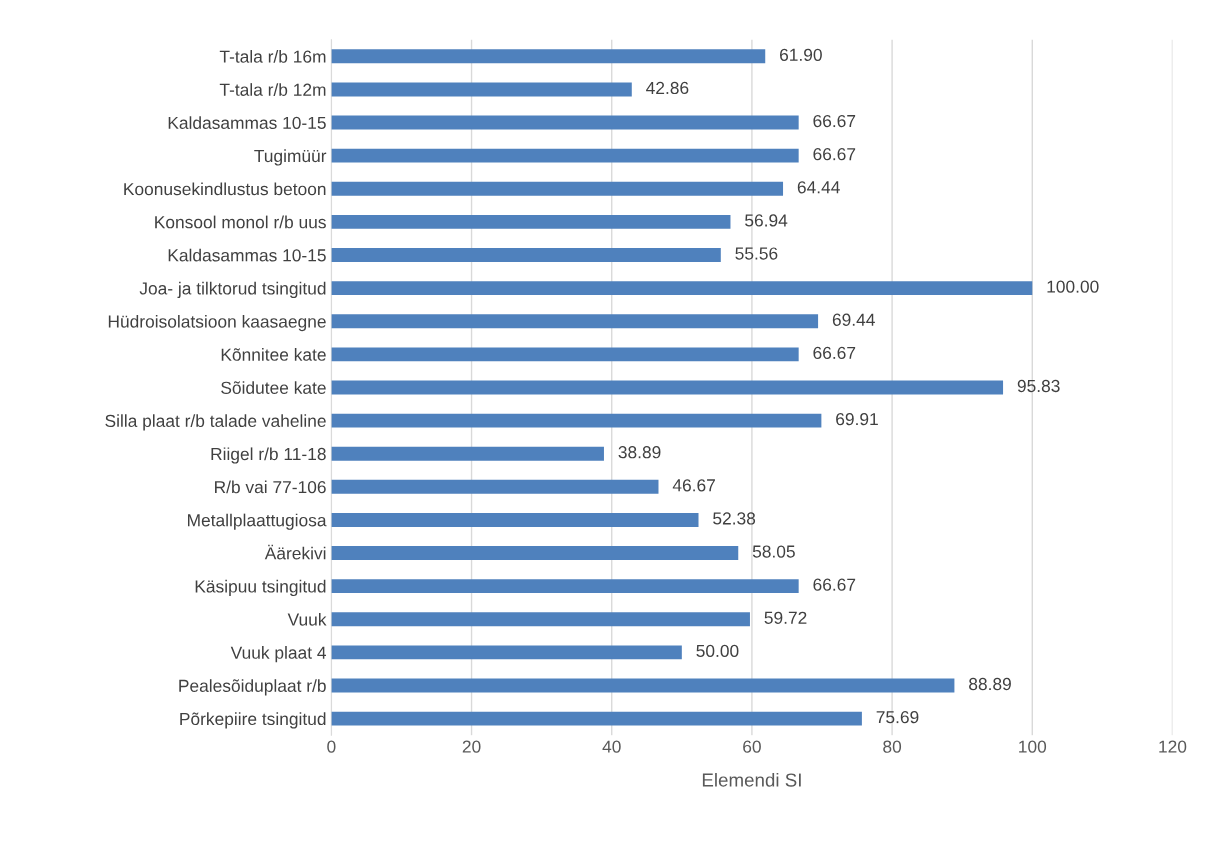  What do you see at coordinates (471, 746) in the screenshot?
I see `x-tick-label: 20` at bounding box center [471, 746].